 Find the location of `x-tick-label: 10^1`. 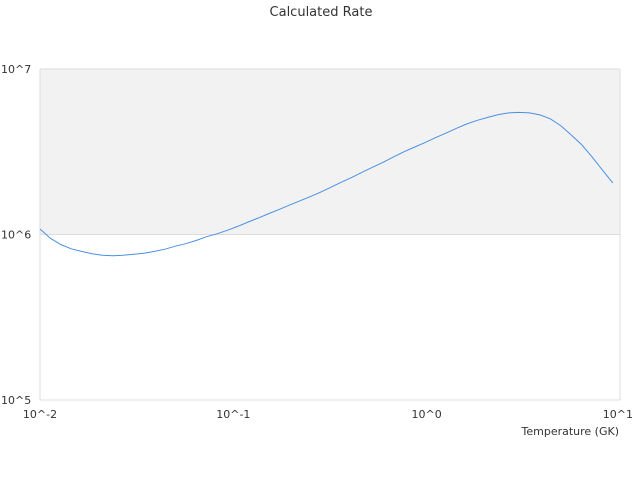

x-tick-label: 10^1 is located at coordinates (618, 414).